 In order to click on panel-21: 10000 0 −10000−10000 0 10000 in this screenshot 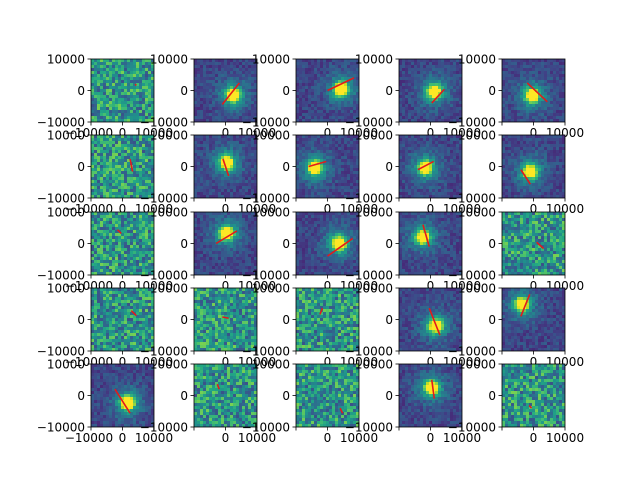, I will do `click(105, 402)`.